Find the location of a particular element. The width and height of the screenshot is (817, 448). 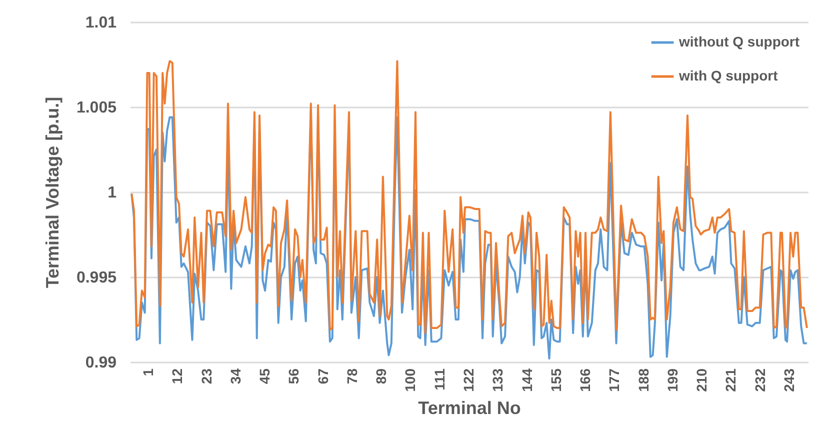

y-axis-title: Terminal Voltage [p.u.] is located at coordinates (52, 192).